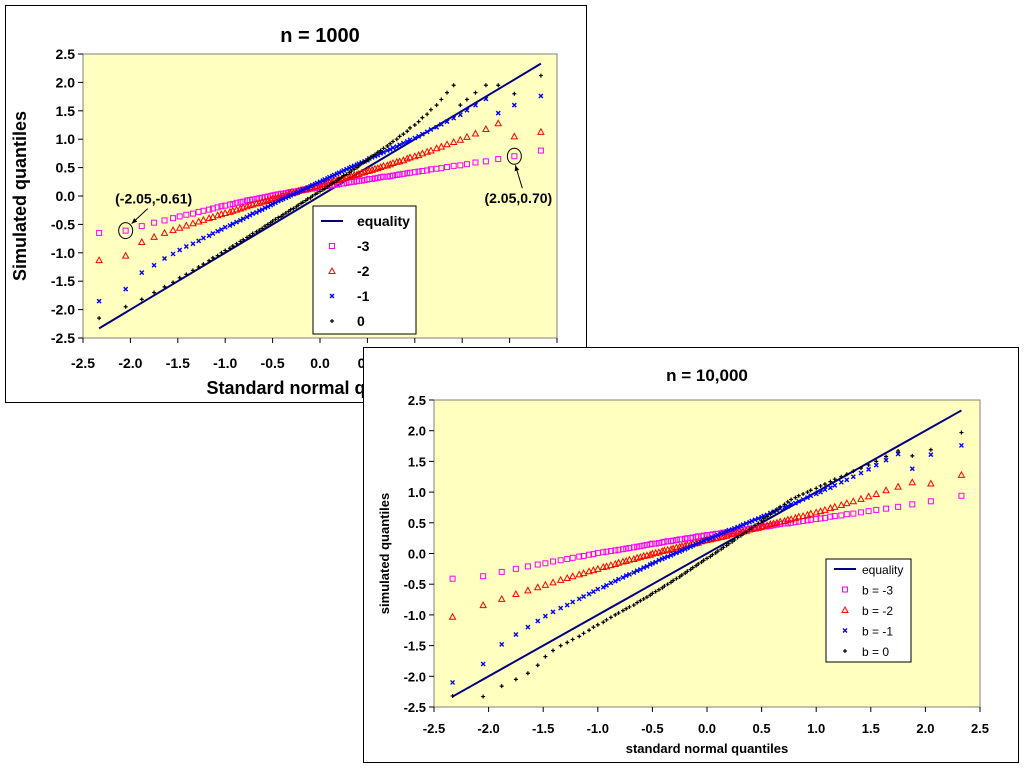 Image resolution: width=1024 pixels, height=768 pixels. What do you see at coordinates (417, 554) in the screenshot?
I see `y-tick-label: 0.0` at bounding box center [417, 554].